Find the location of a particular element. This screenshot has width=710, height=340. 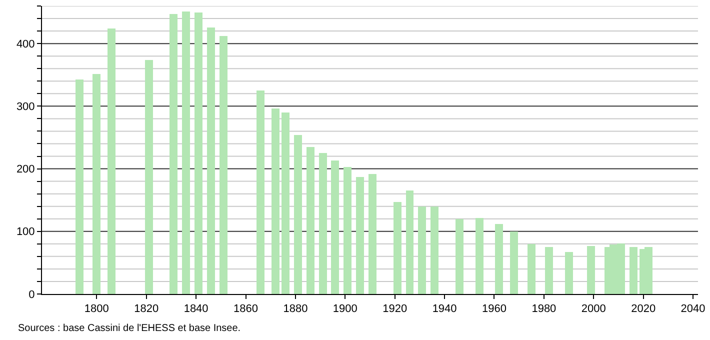

x-tick-label: 2040 is located at coordinates (693, 309).